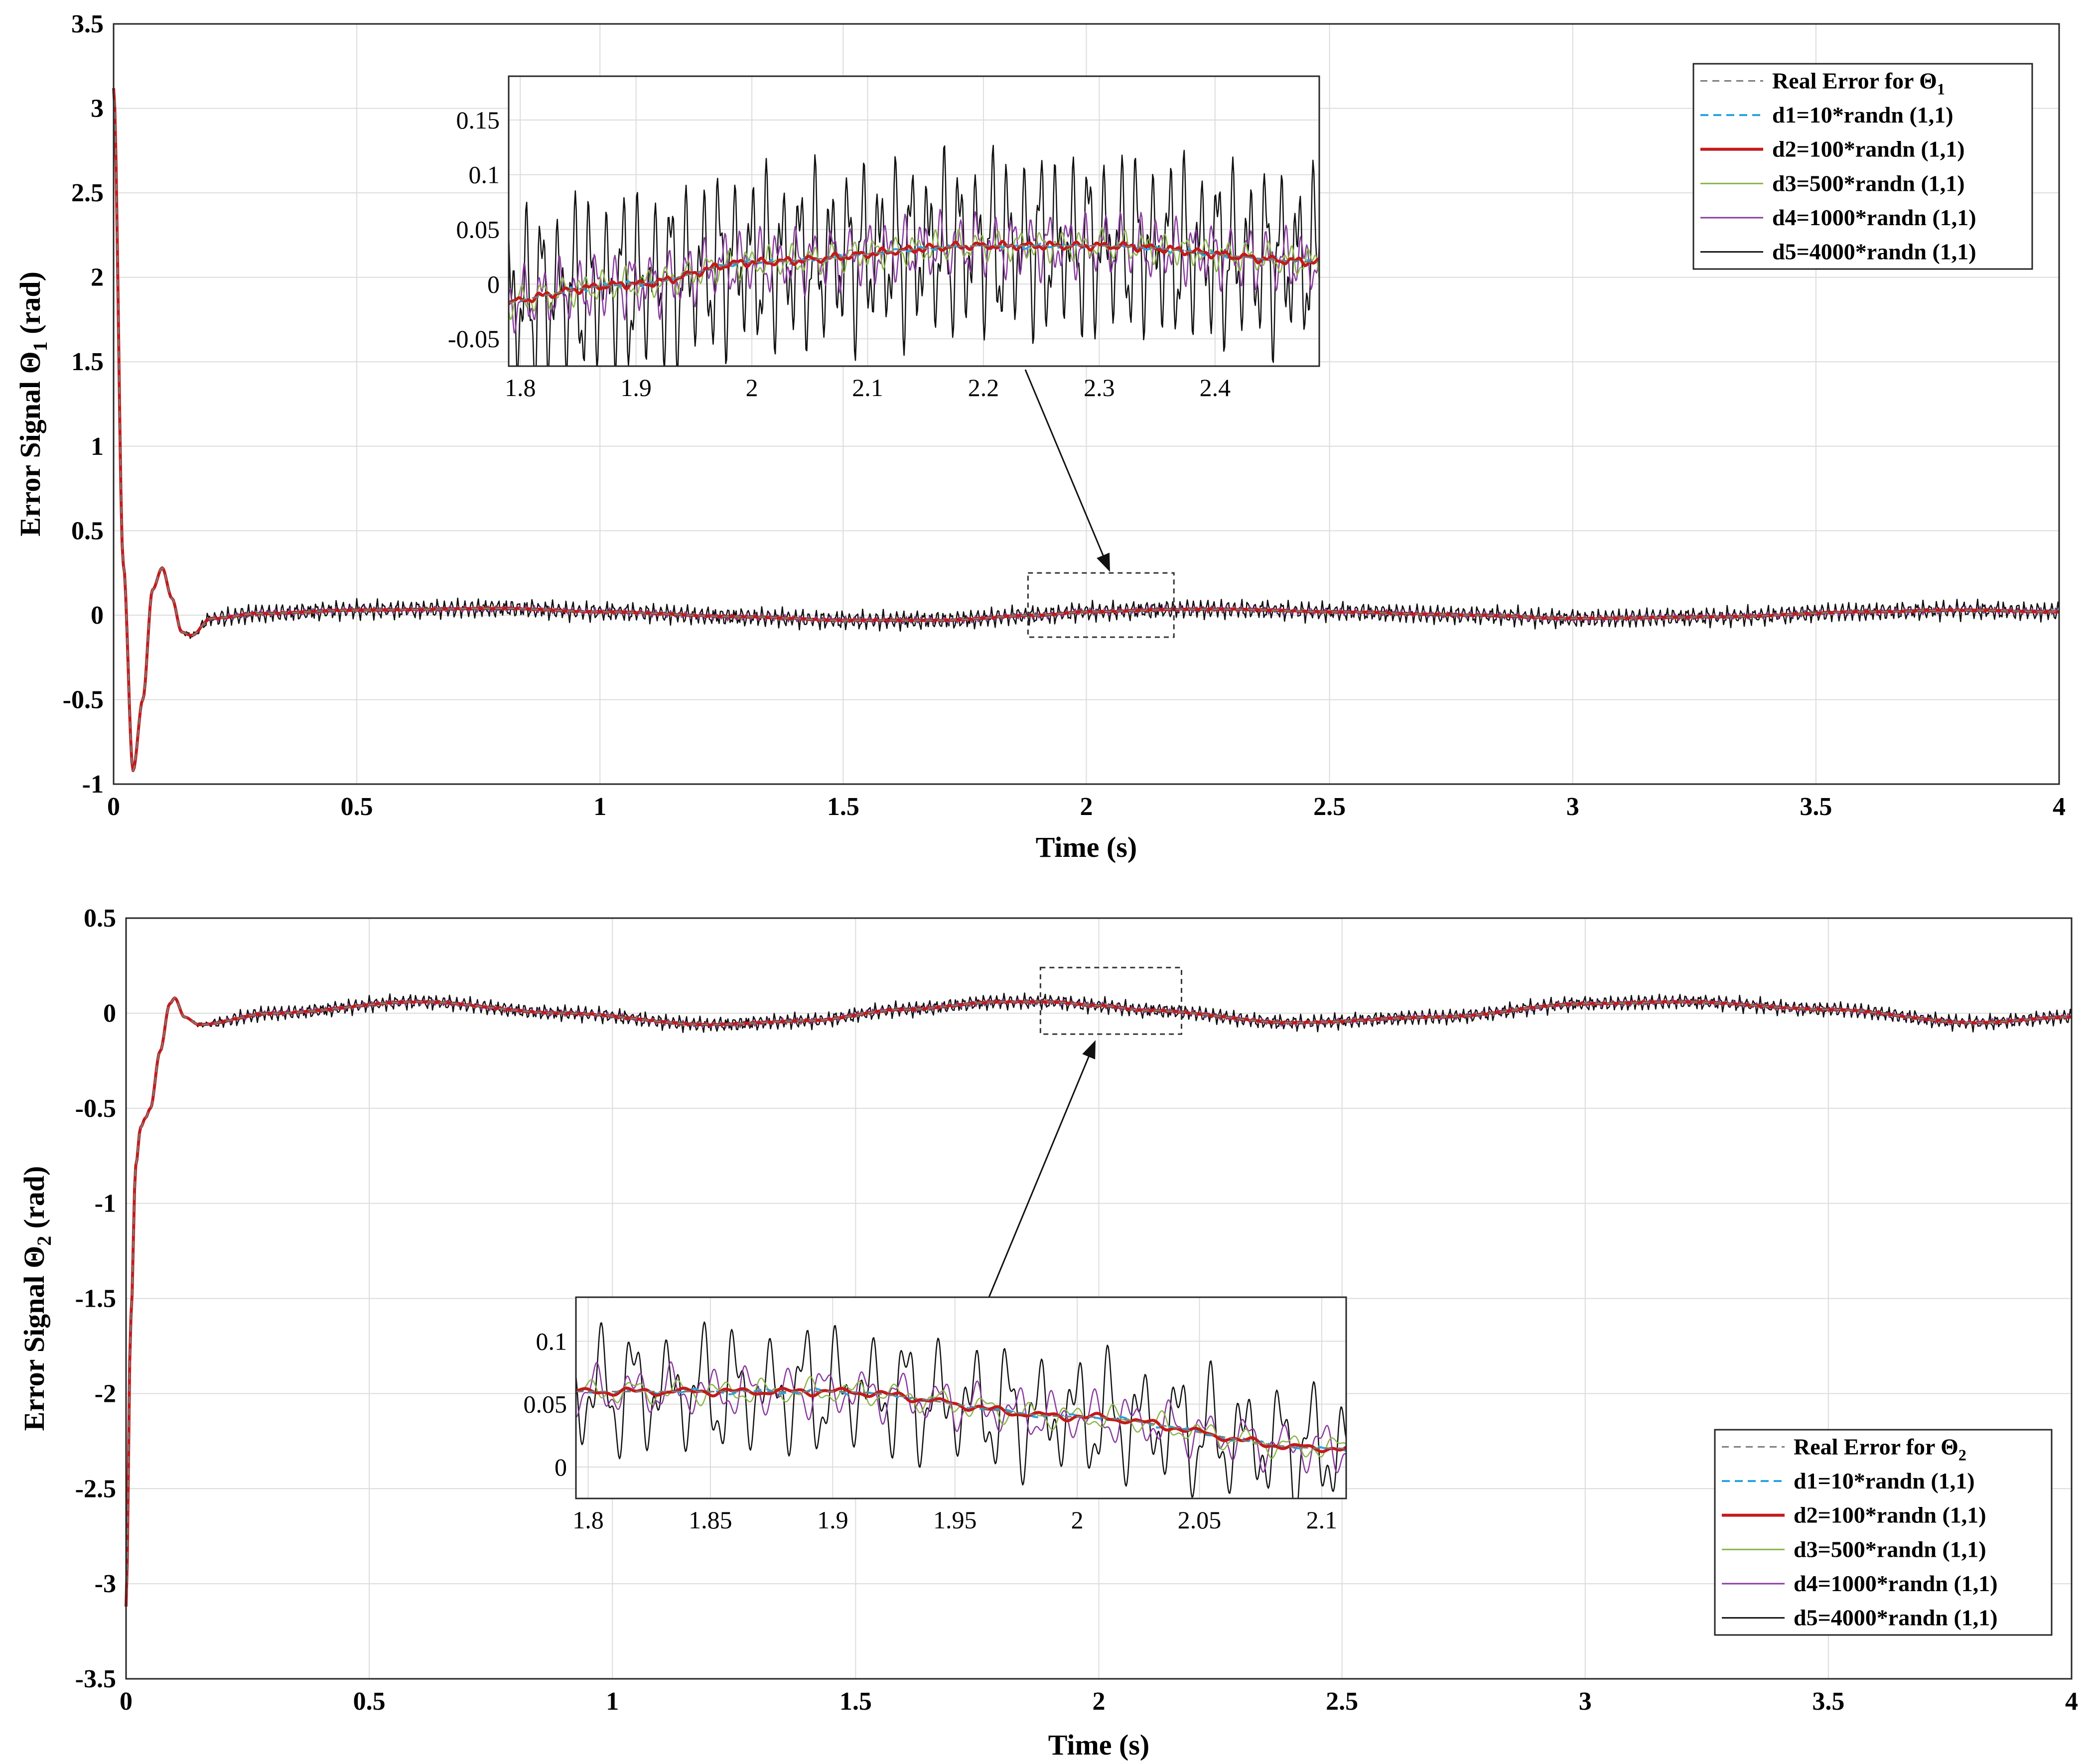  Describe the element at coordinates (30, 362) in the screenshot. I see `y-axis-title-symbol: Θ` at that location.